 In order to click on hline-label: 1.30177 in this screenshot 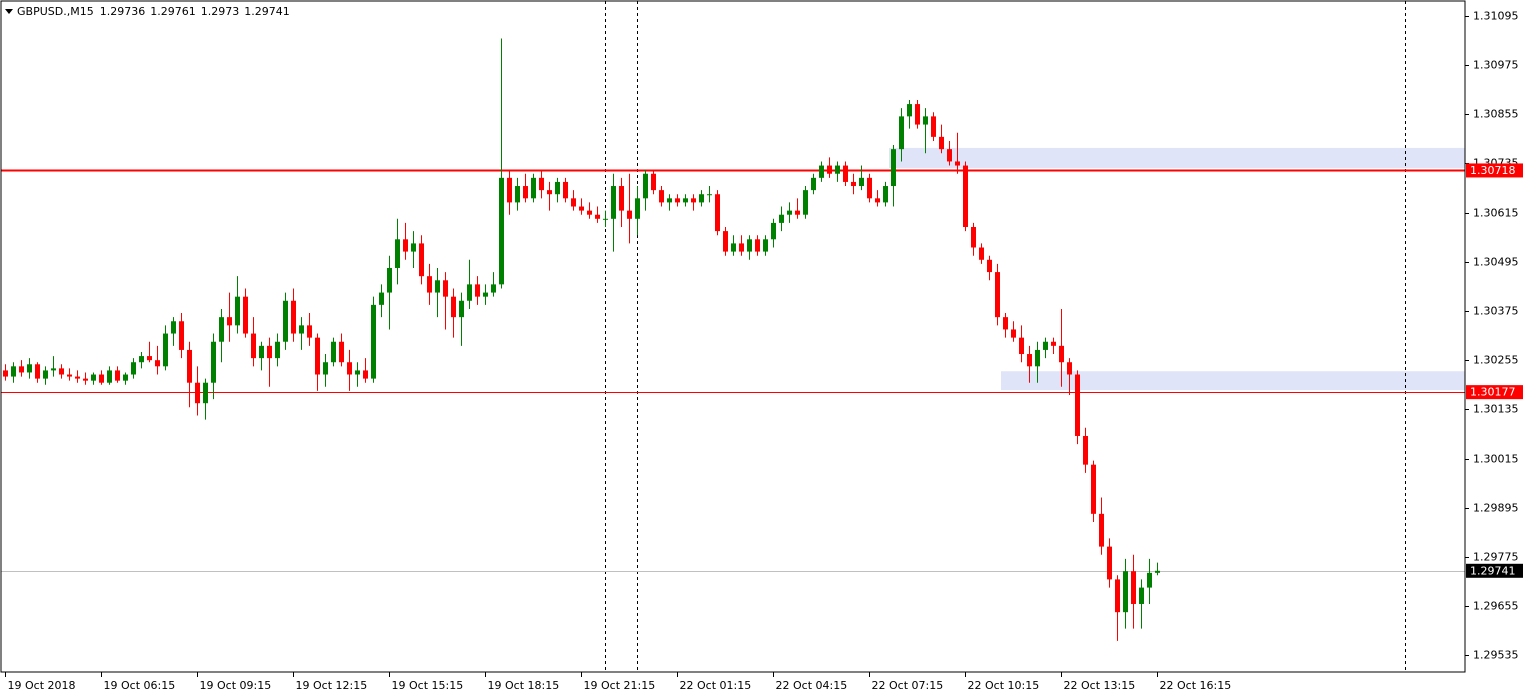, I will do `click(1493, 392)`.